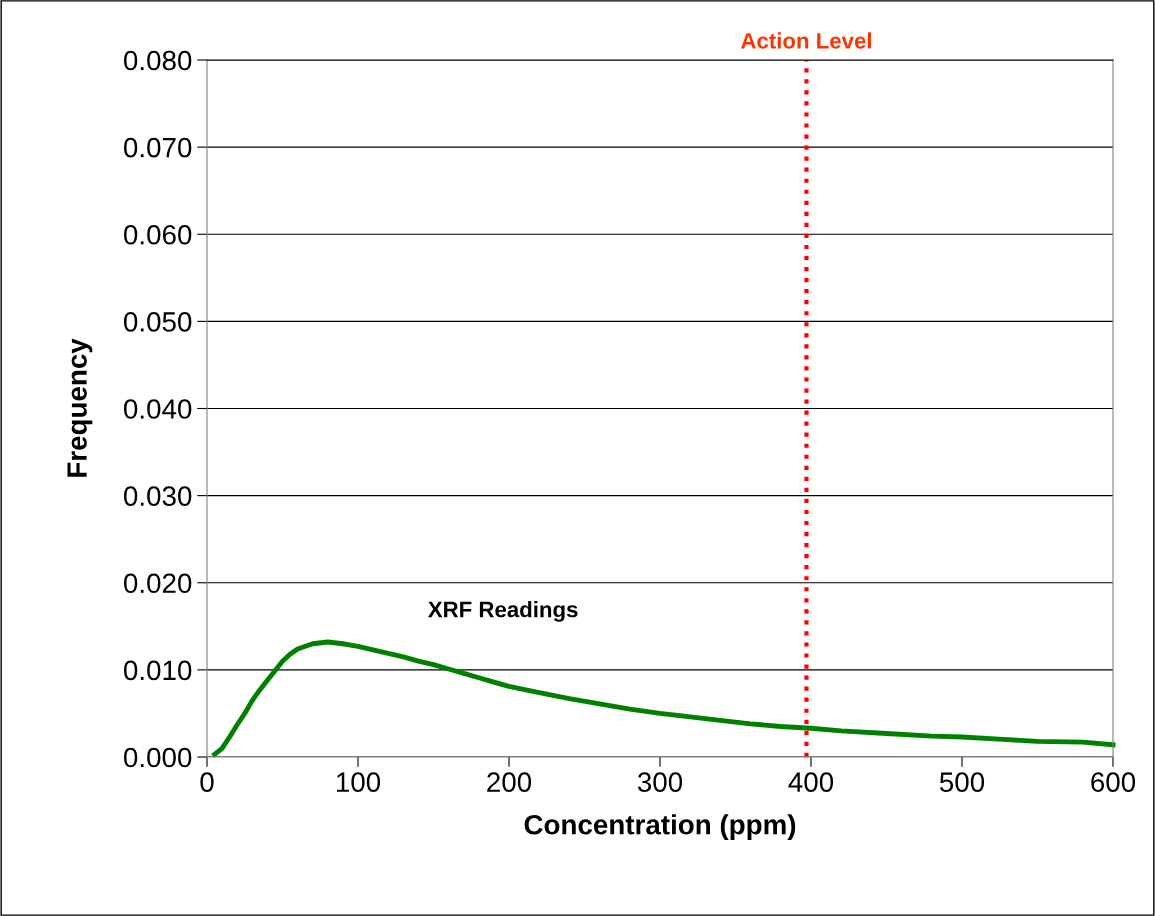  Describe the element at coordinates (502, 611) in the screenshot. I see `series-label: XRF Readings` at that location.